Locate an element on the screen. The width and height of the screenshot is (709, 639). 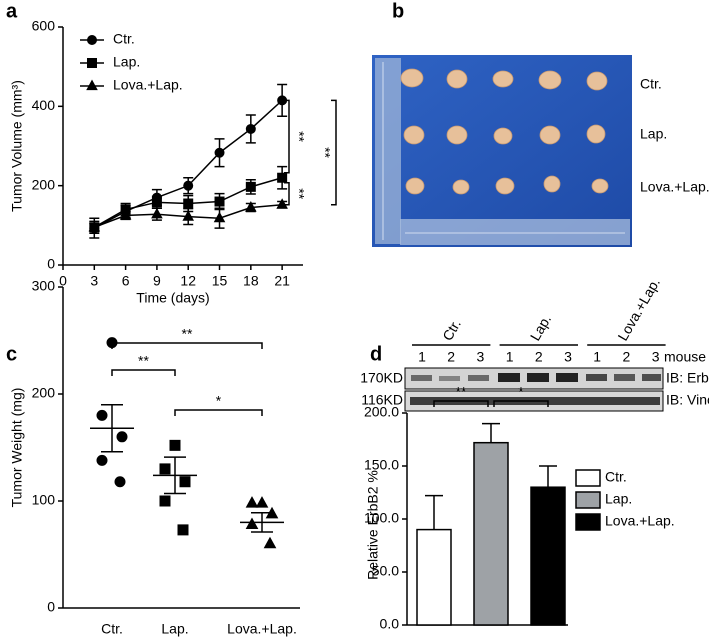
group-label: Lap. is located at coordinates (540, 328).